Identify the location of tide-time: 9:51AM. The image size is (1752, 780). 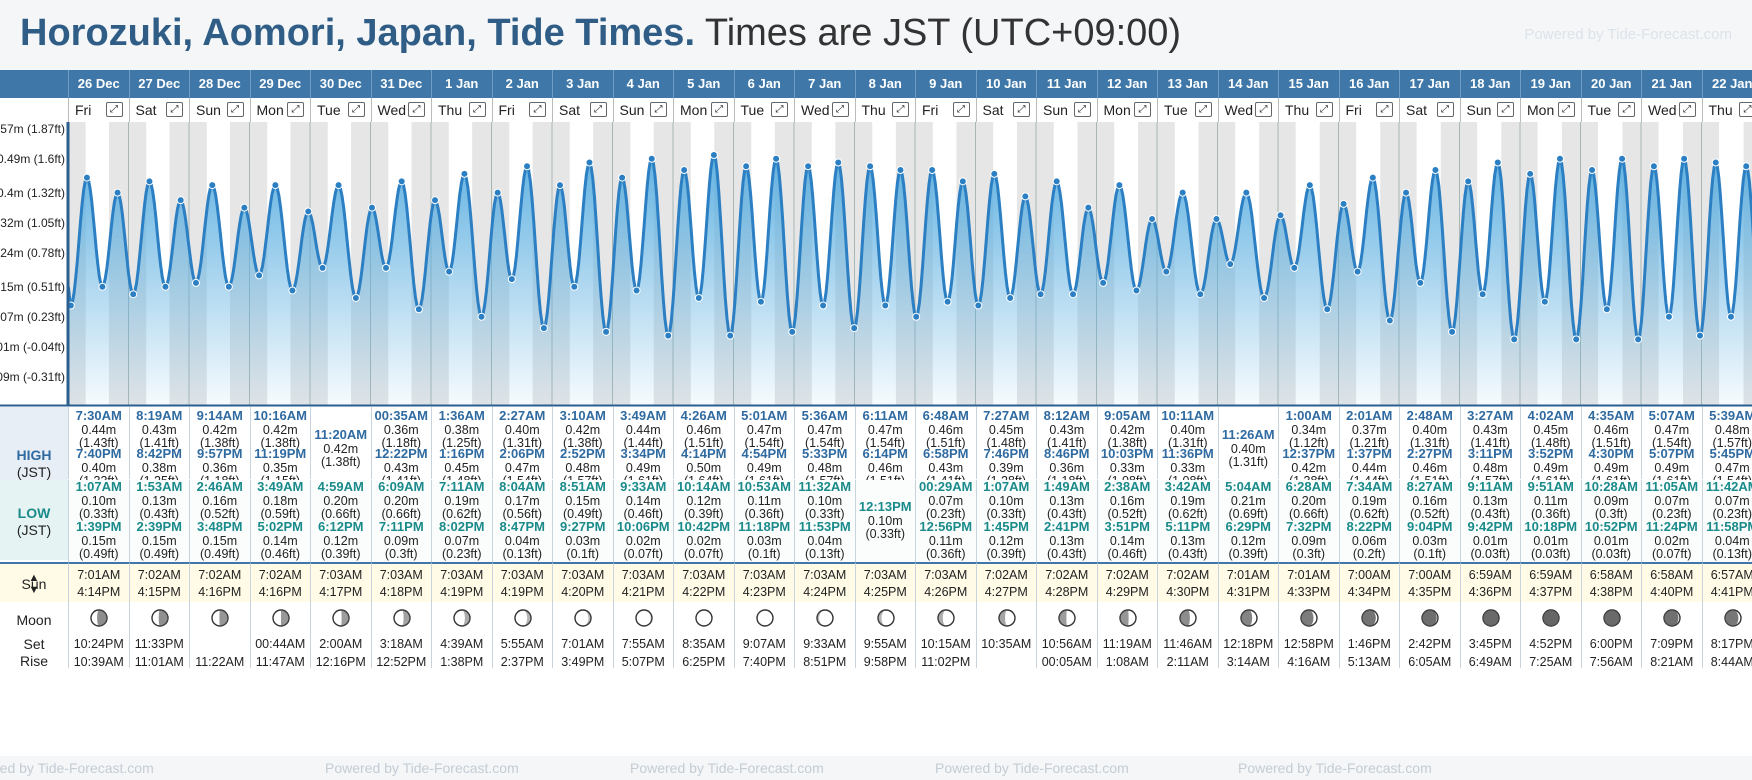
(1550, 486).